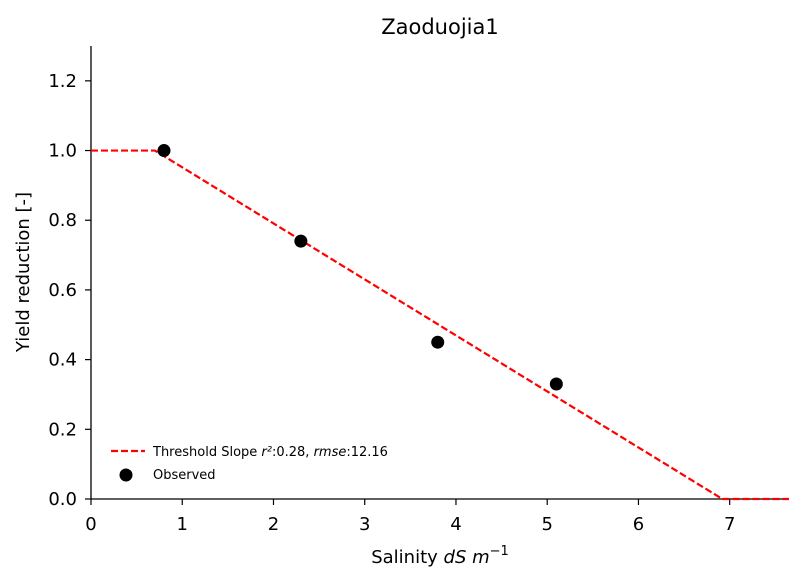 The height and width of the screenshot is (585, 803). What do you see at coordinates (62, 81) in the screenshot?
I see `y-tick-label: 1.2` at bounding box center [62, 81].